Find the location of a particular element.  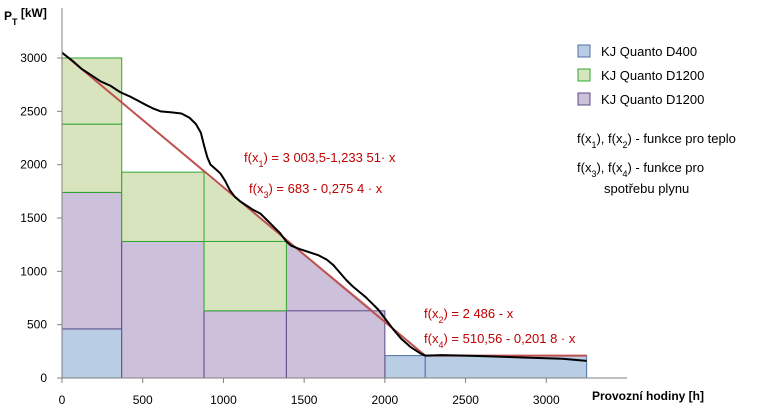

note-1: f(x3), f(x4) - funkce pro is located at coordinates (640, 169).